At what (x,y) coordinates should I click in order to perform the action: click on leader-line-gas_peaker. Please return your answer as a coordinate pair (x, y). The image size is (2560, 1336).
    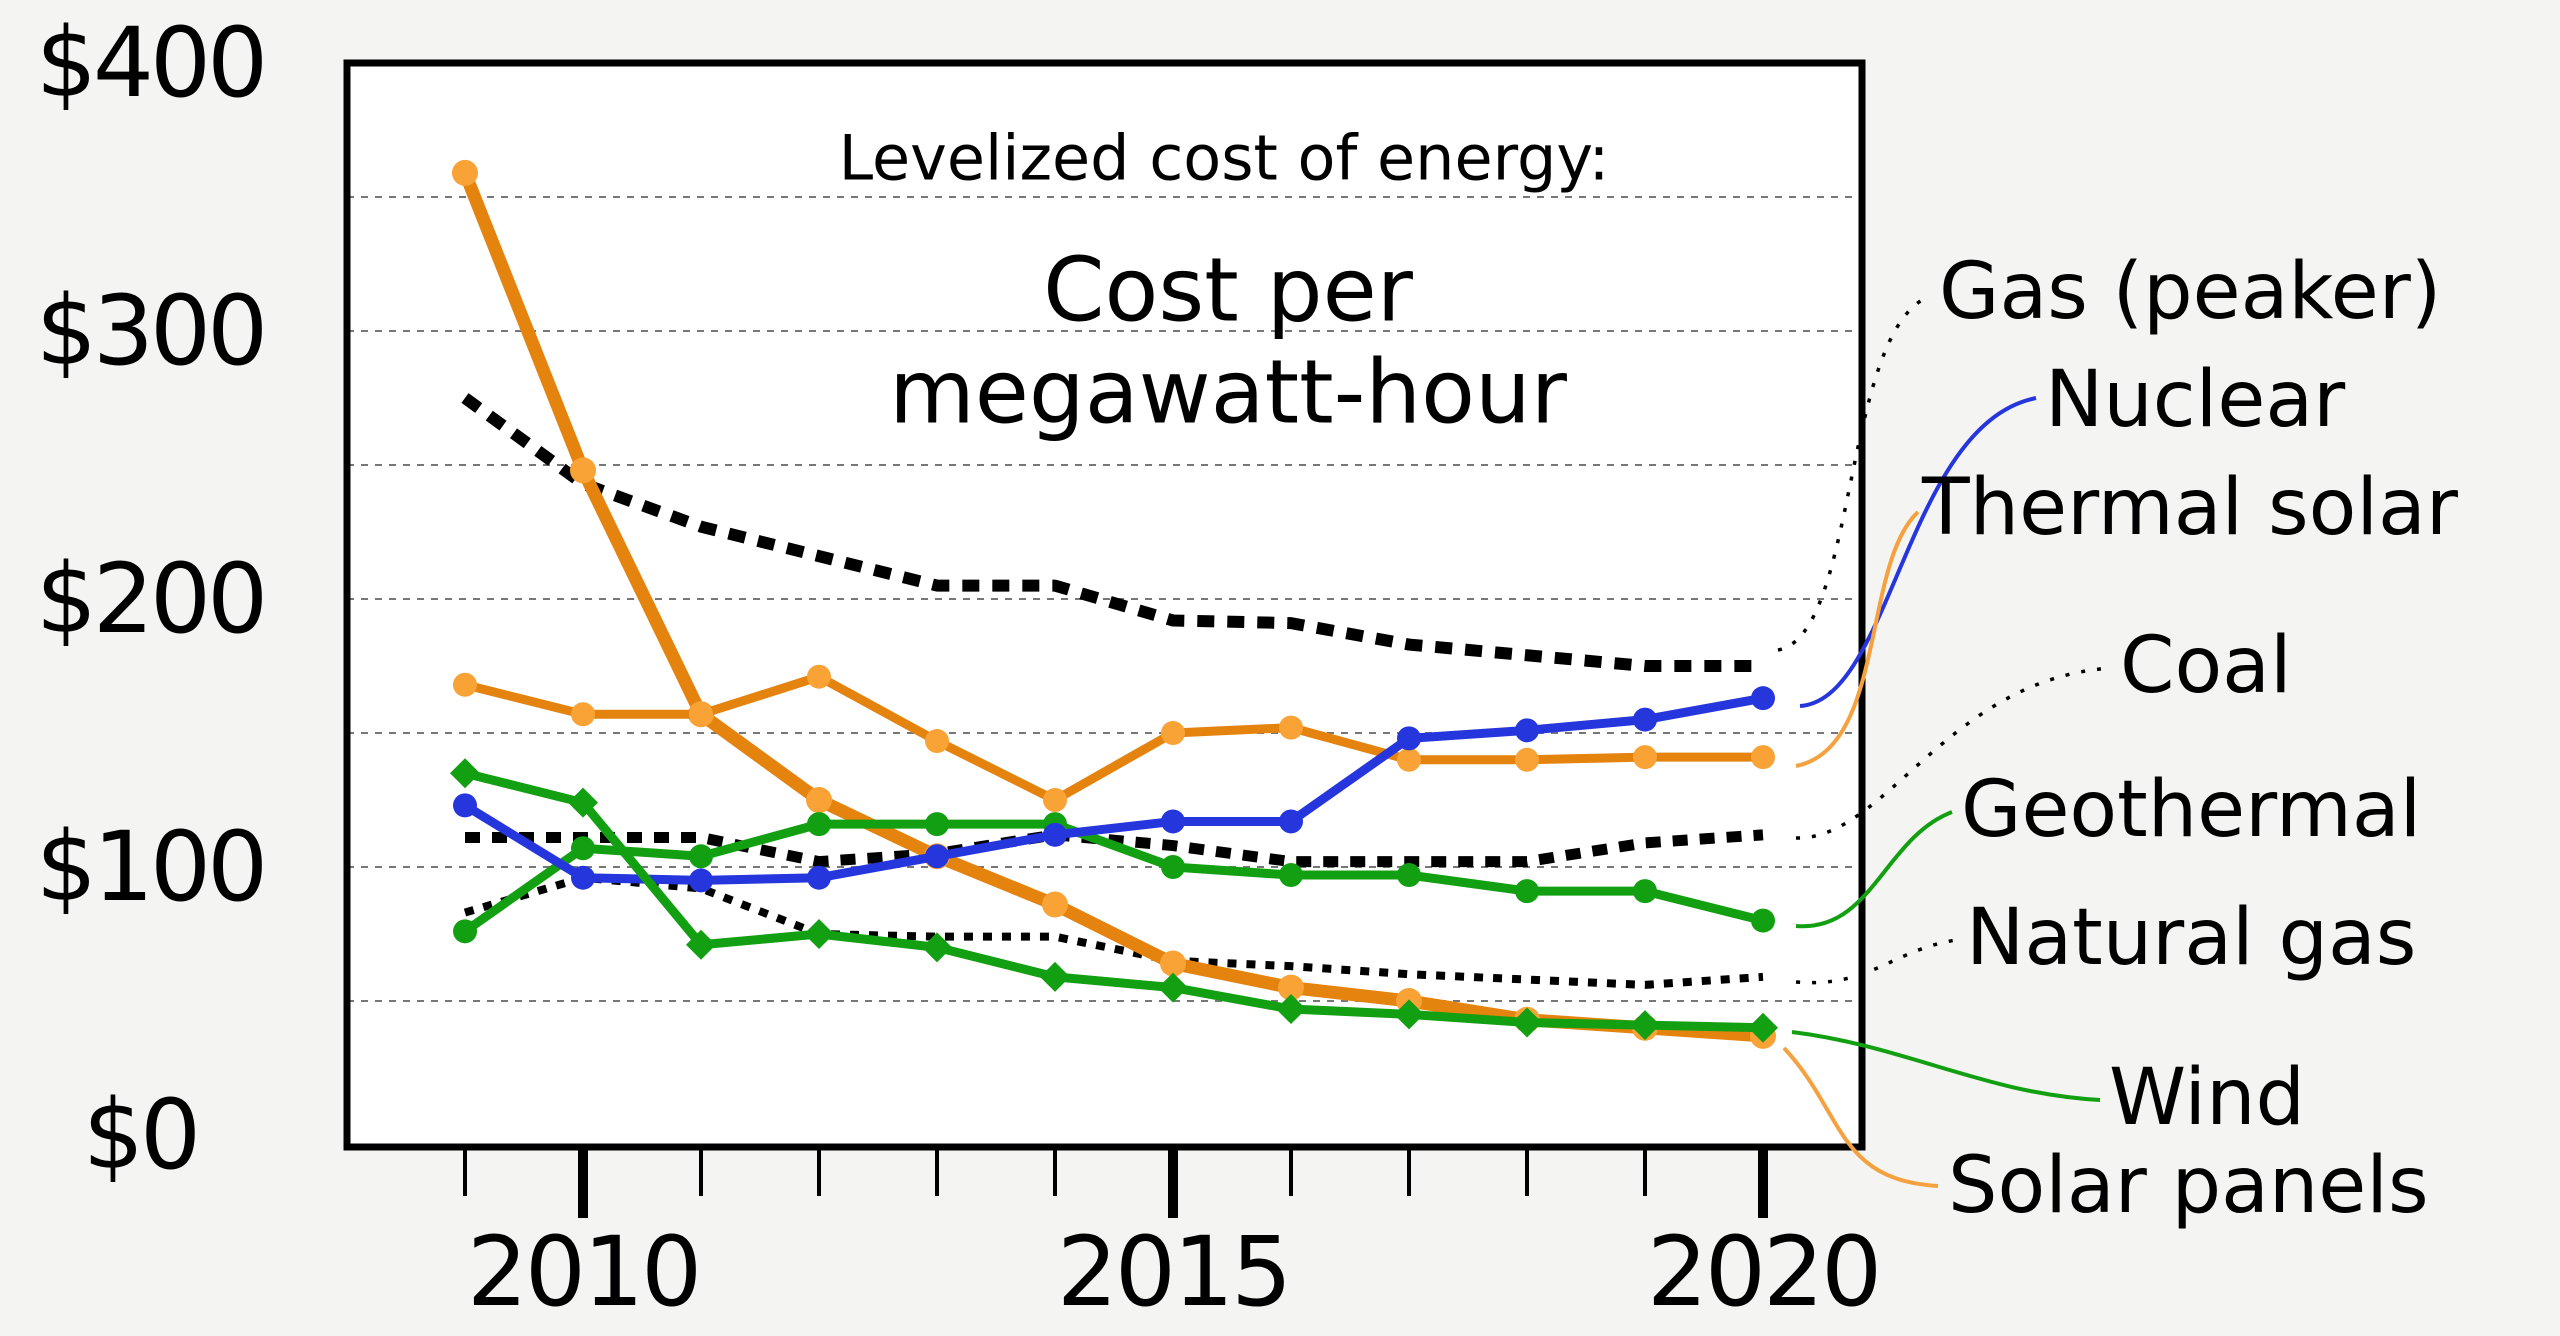
    Looking at the image, I should click on (1854, 473).